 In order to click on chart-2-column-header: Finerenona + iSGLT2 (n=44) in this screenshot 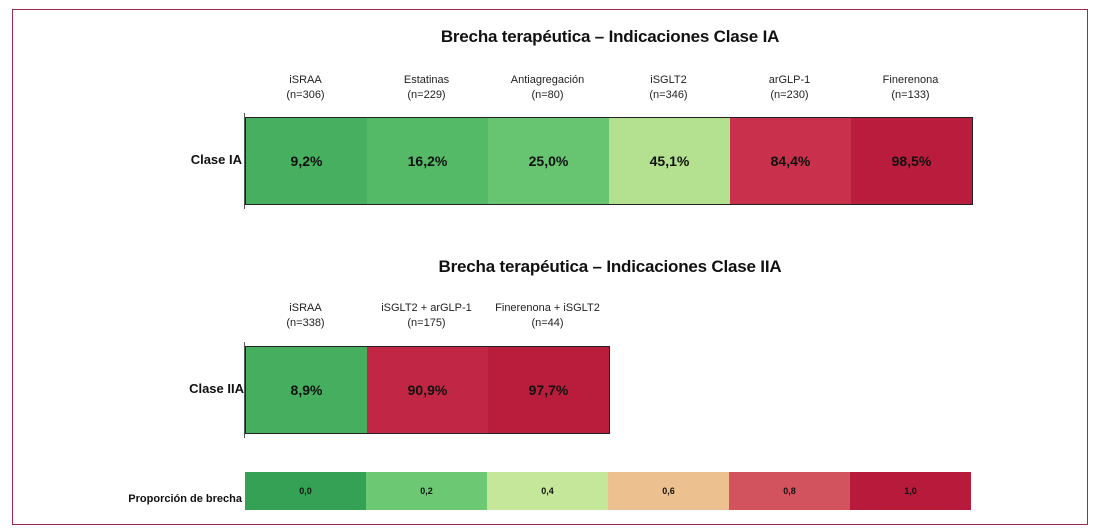, I will do `click(547, 316)`.